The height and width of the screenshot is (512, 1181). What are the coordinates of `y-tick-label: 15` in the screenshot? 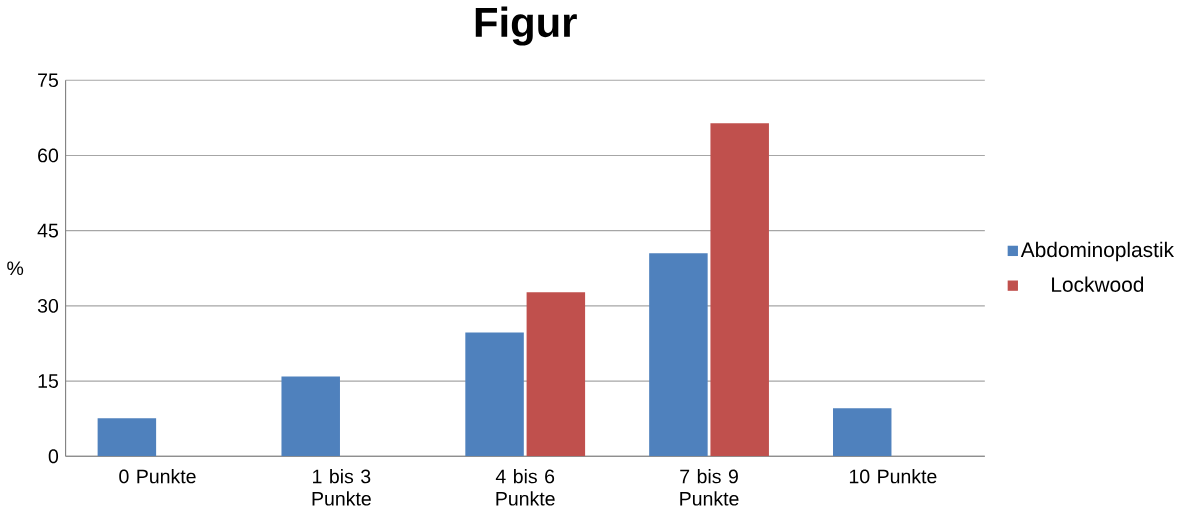 It's located at (48, 381).